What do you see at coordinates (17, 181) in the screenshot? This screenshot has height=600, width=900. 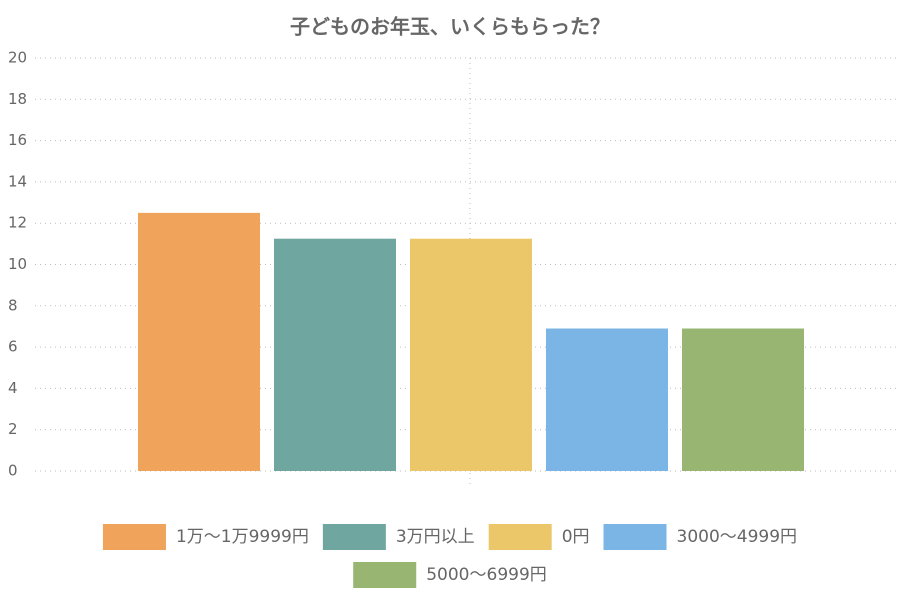 I see `y-tick-label: 14` at bounding box center [17, 181].